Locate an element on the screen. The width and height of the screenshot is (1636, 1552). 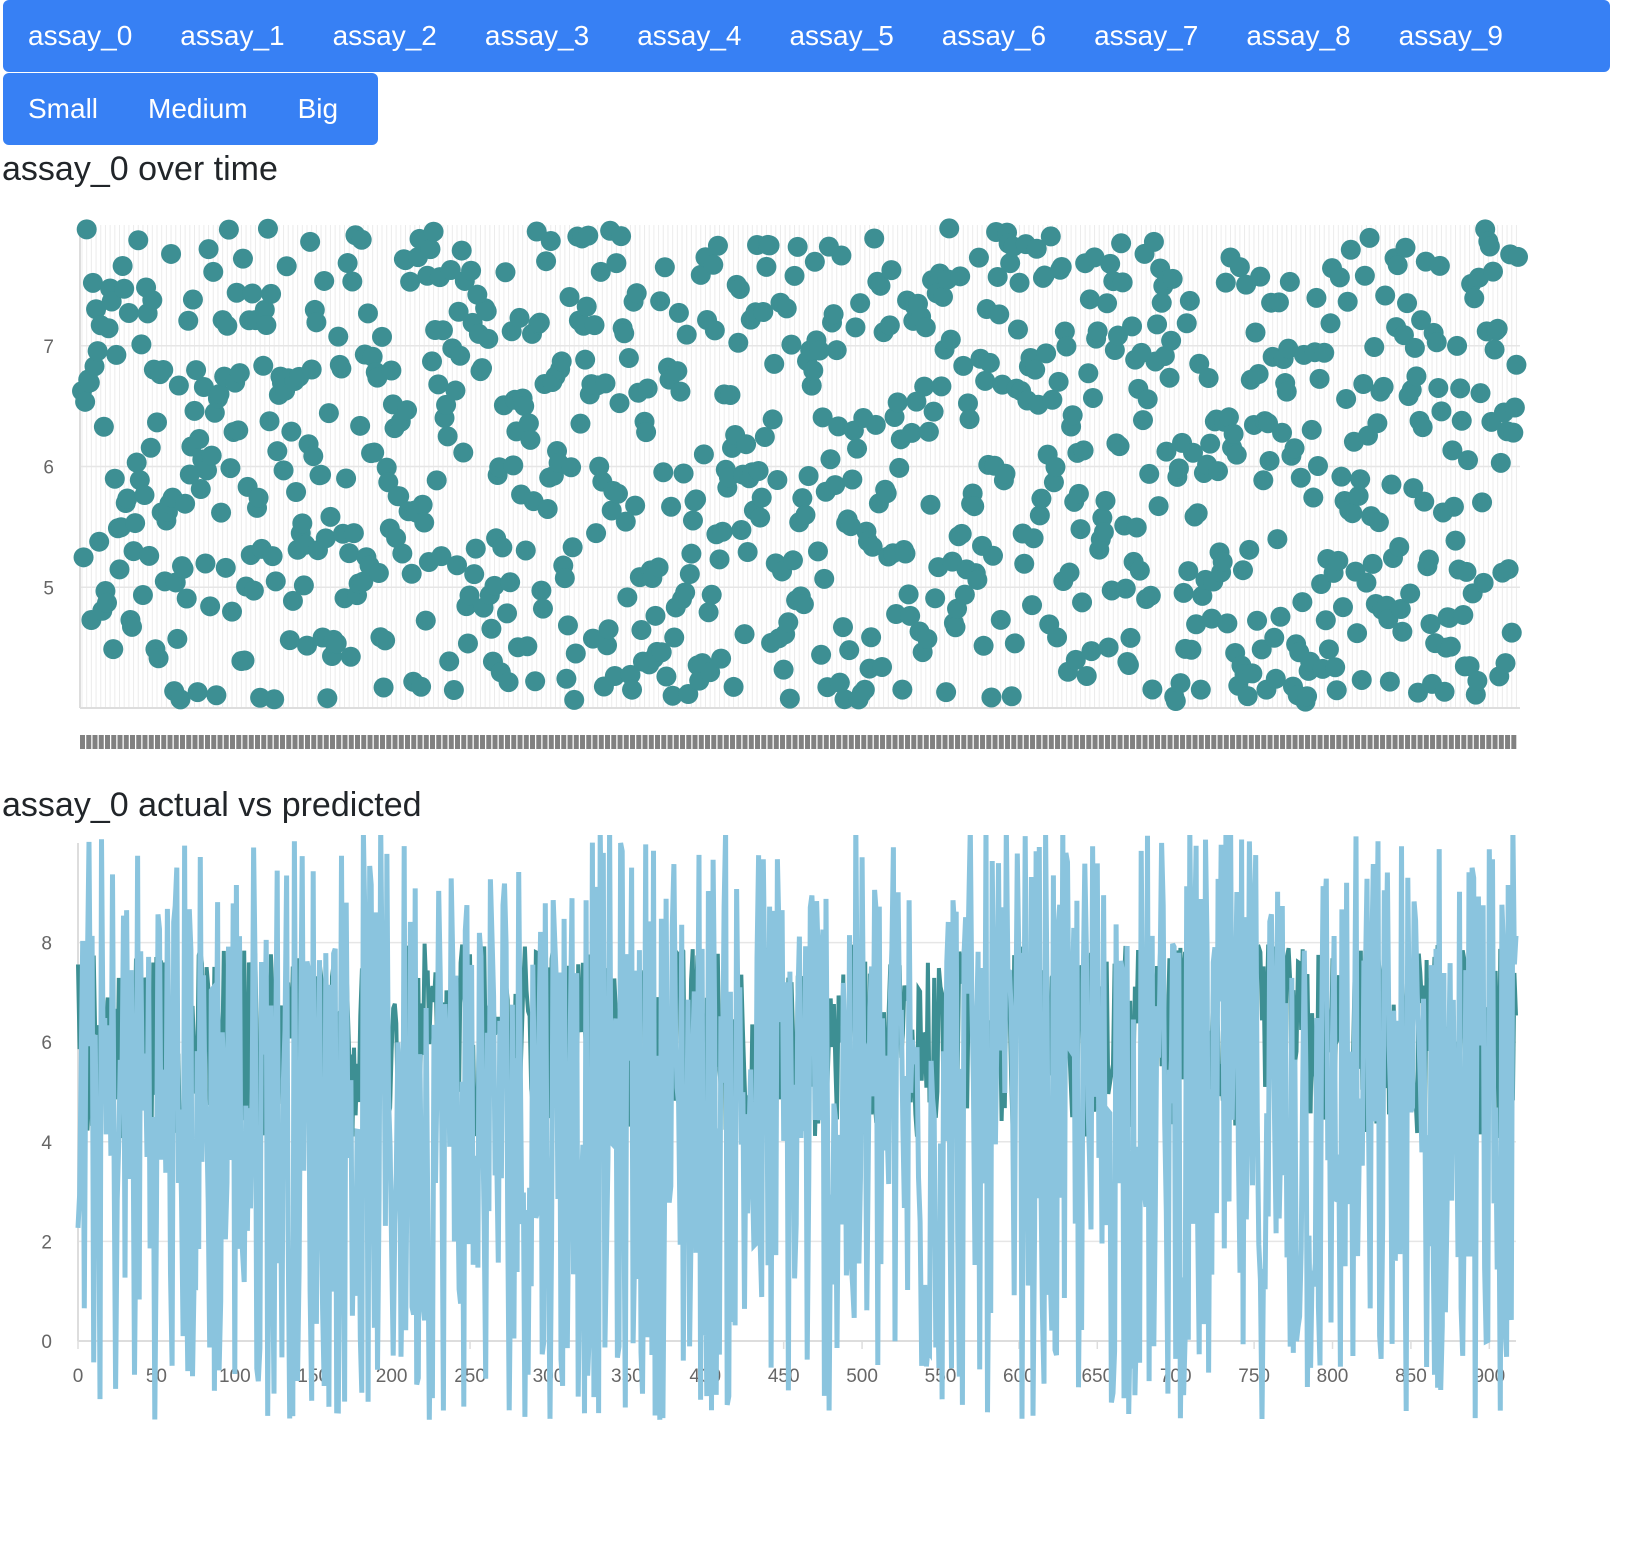
tab-assay_4: assay_4 is located at coordinates (689, 35).